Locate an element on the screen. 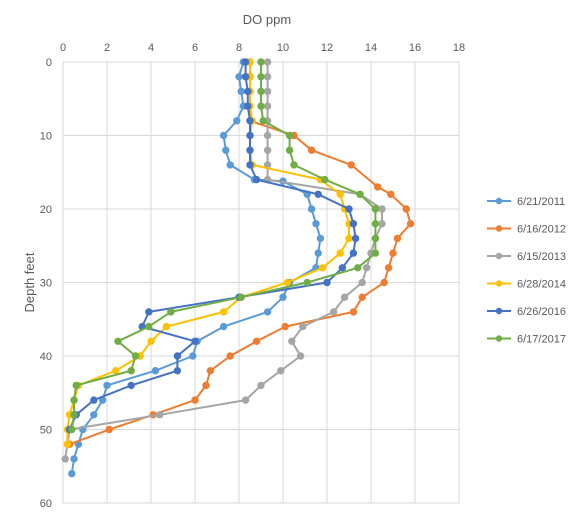 This screenshot has width=580, height=519. legend-entry: 6/16/2012 is located at coordinates (526, 230).